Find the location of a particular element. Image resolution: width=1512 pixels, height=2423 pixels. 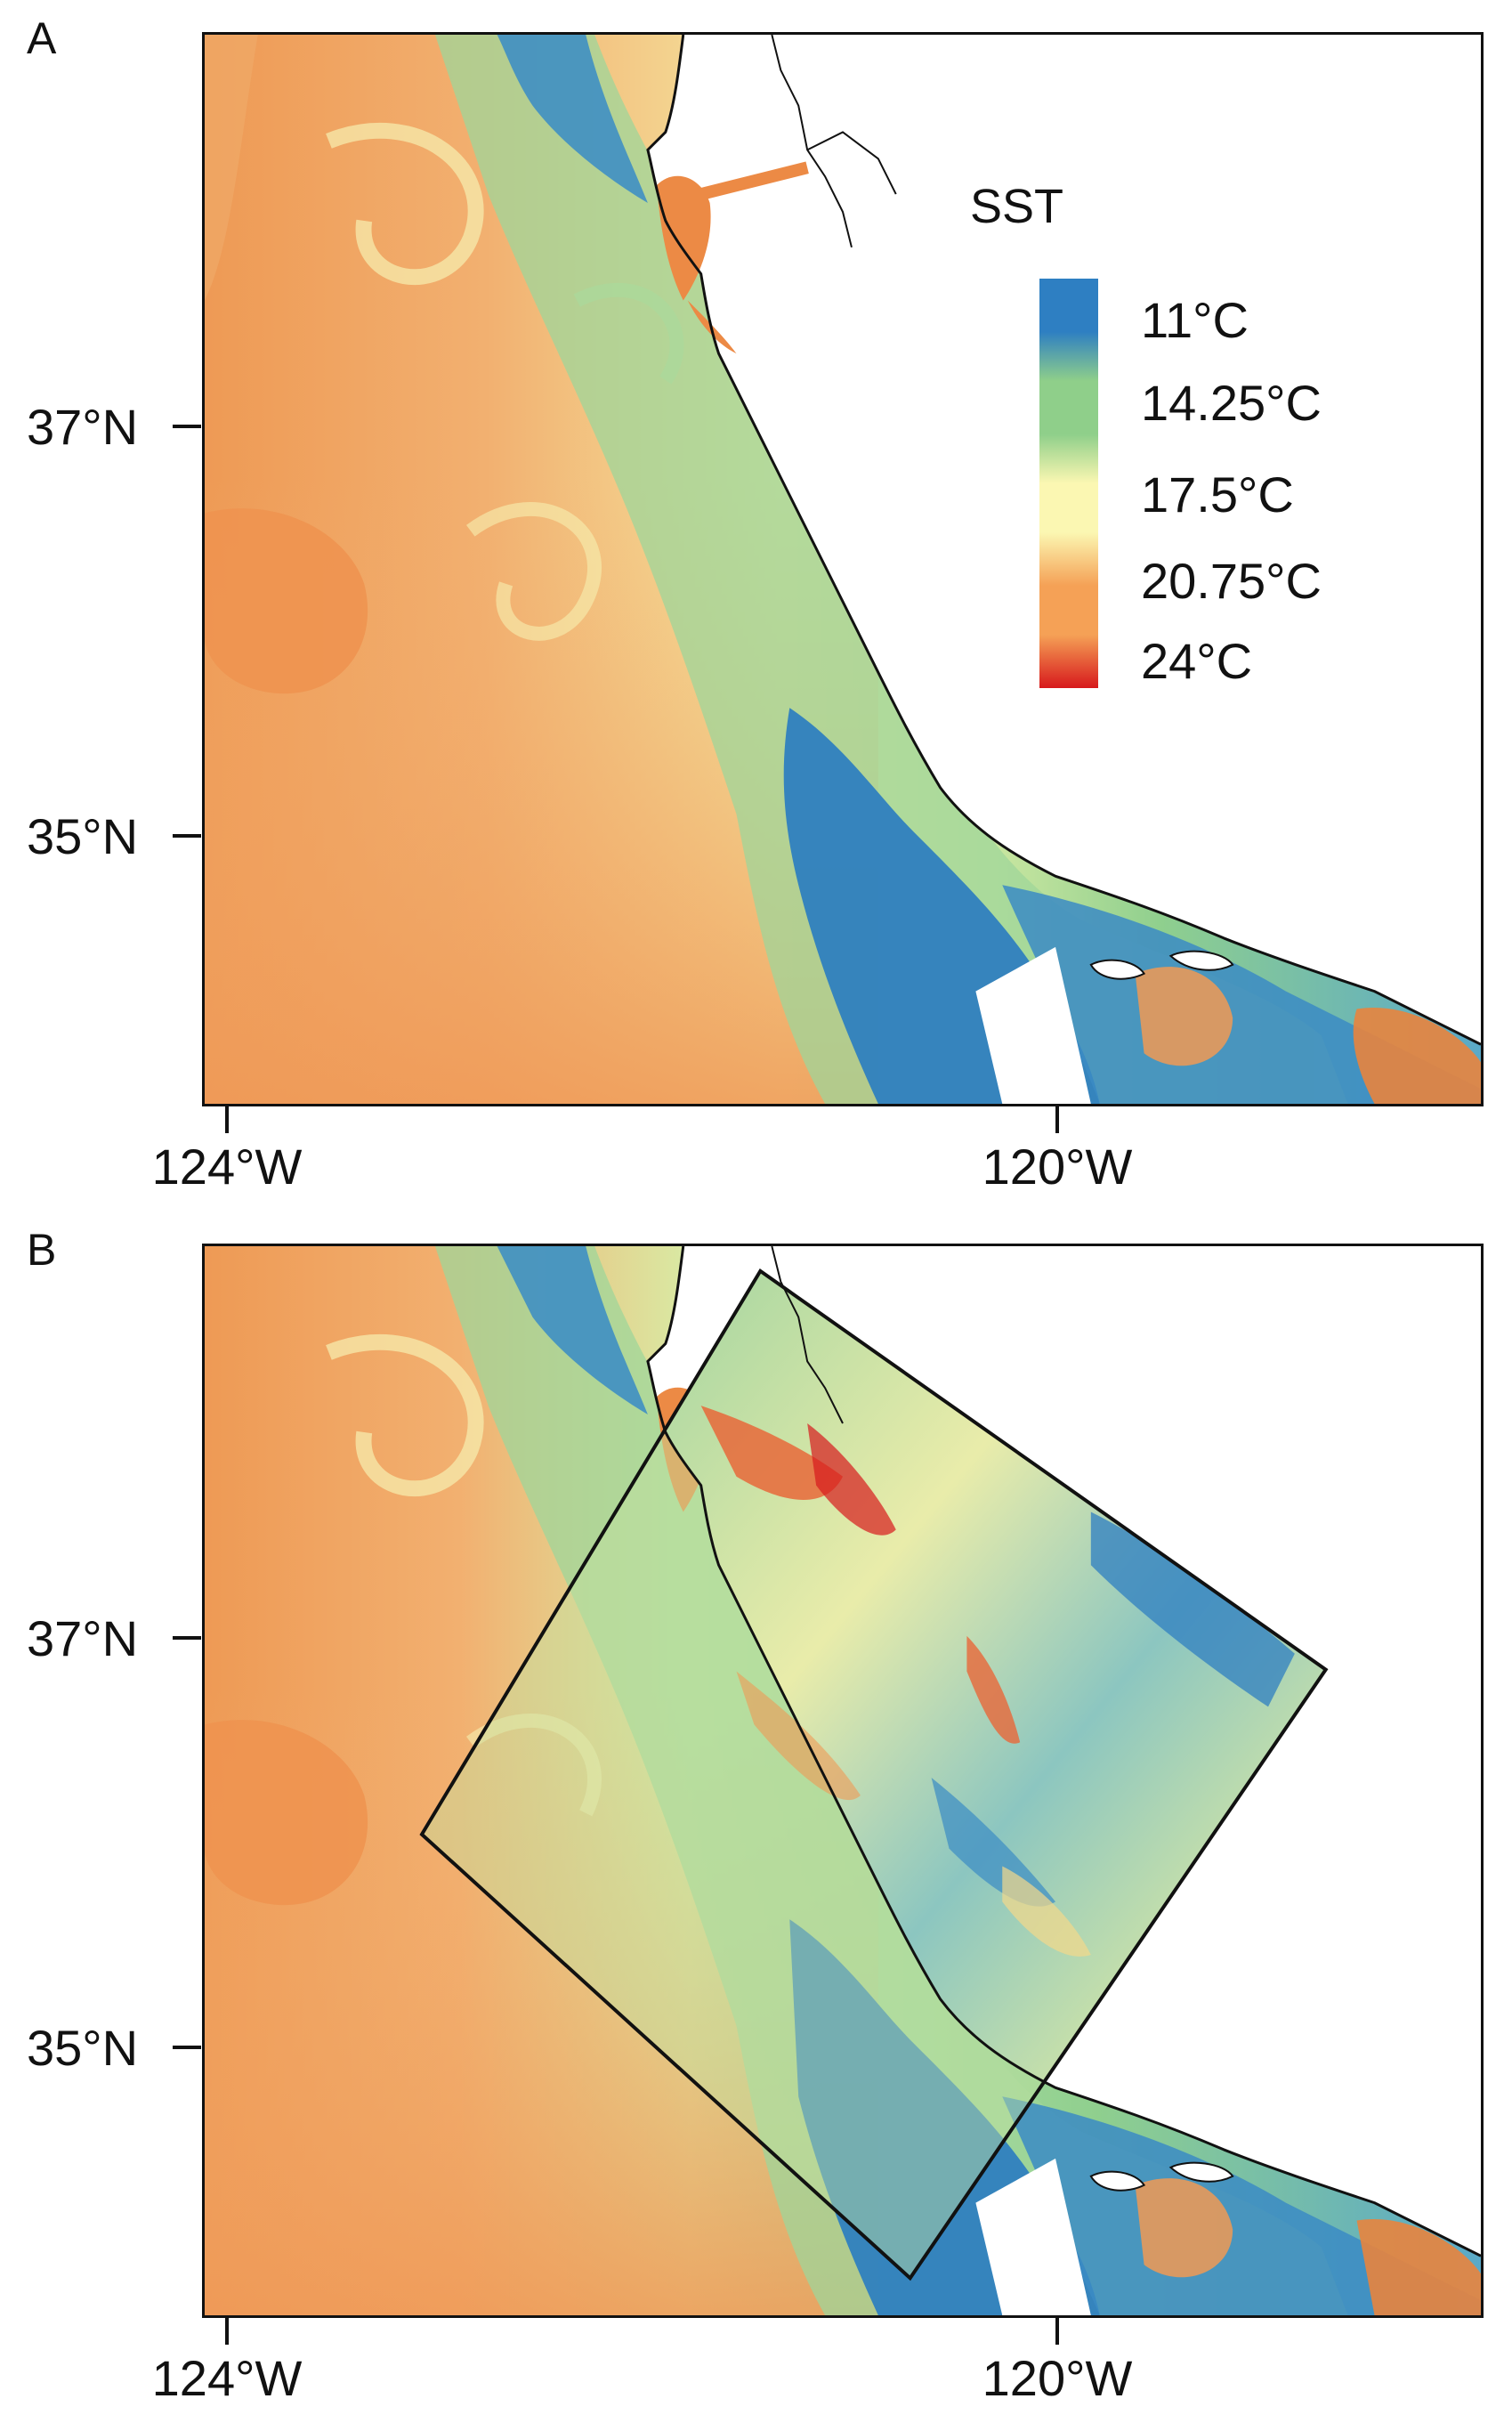

legend-entry: 17.5°C is located at coordinates (1217, 494).